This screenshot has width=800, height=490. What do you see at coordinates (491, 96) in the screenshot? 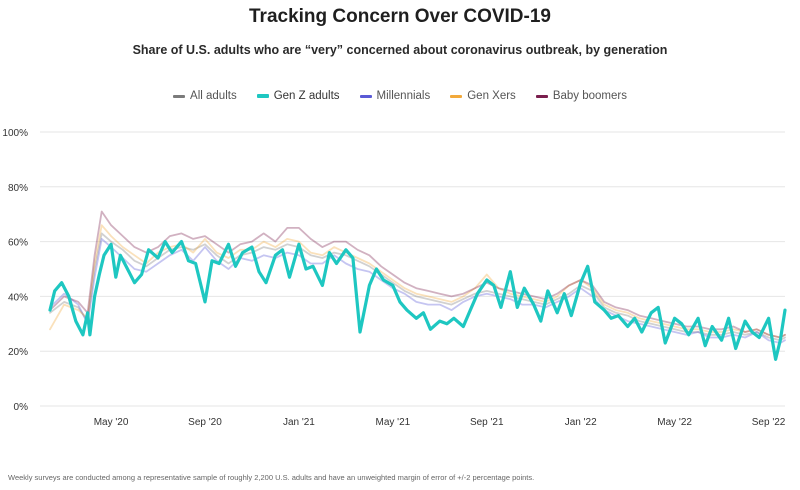
I see `legend-label-gen-x: Gen Xers` at bounding box center [491, 96].